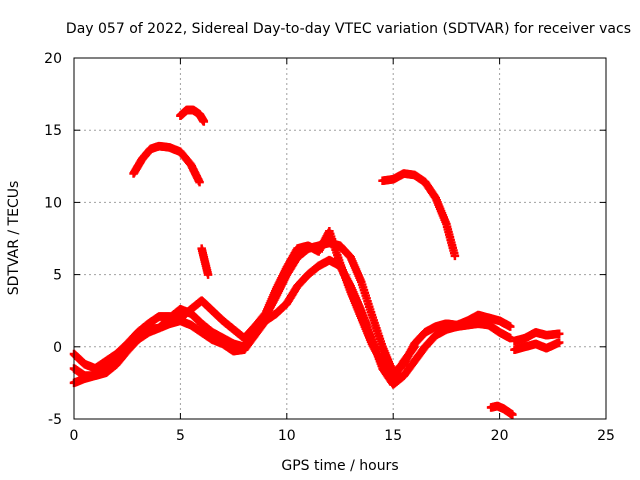  Describe the element at coordinates (393, 436) in the screenshot. I see `x-tick-label: 15` at that location.